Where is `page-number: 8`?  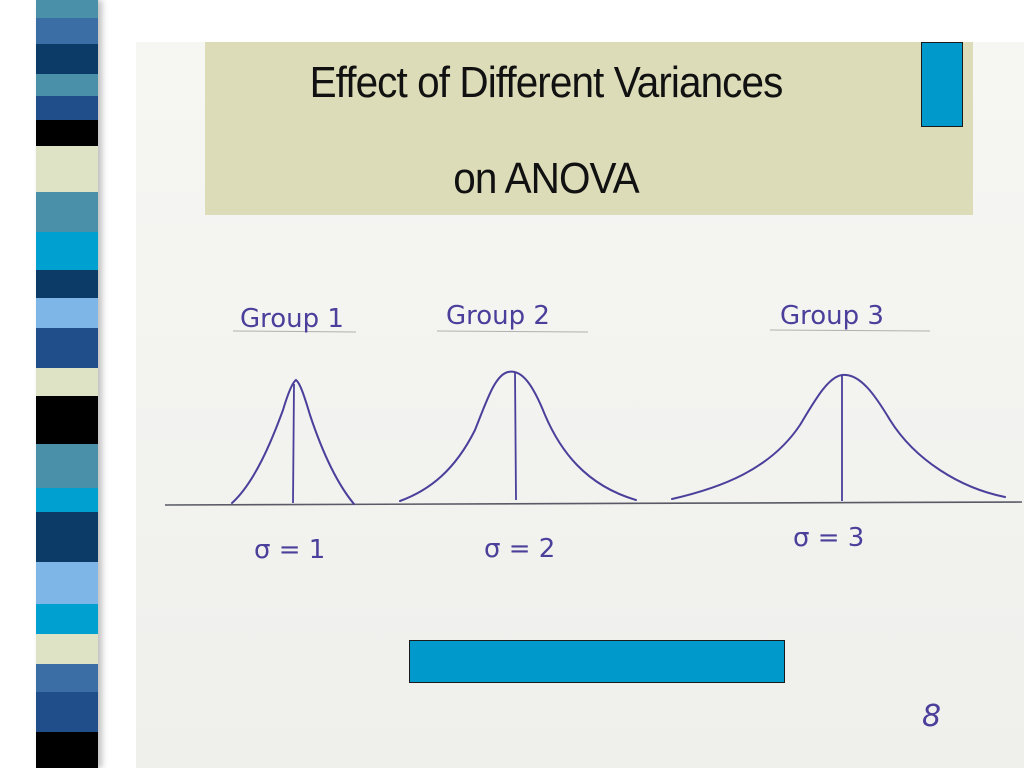 page-number: 8 is located at coordinates (931, 716).